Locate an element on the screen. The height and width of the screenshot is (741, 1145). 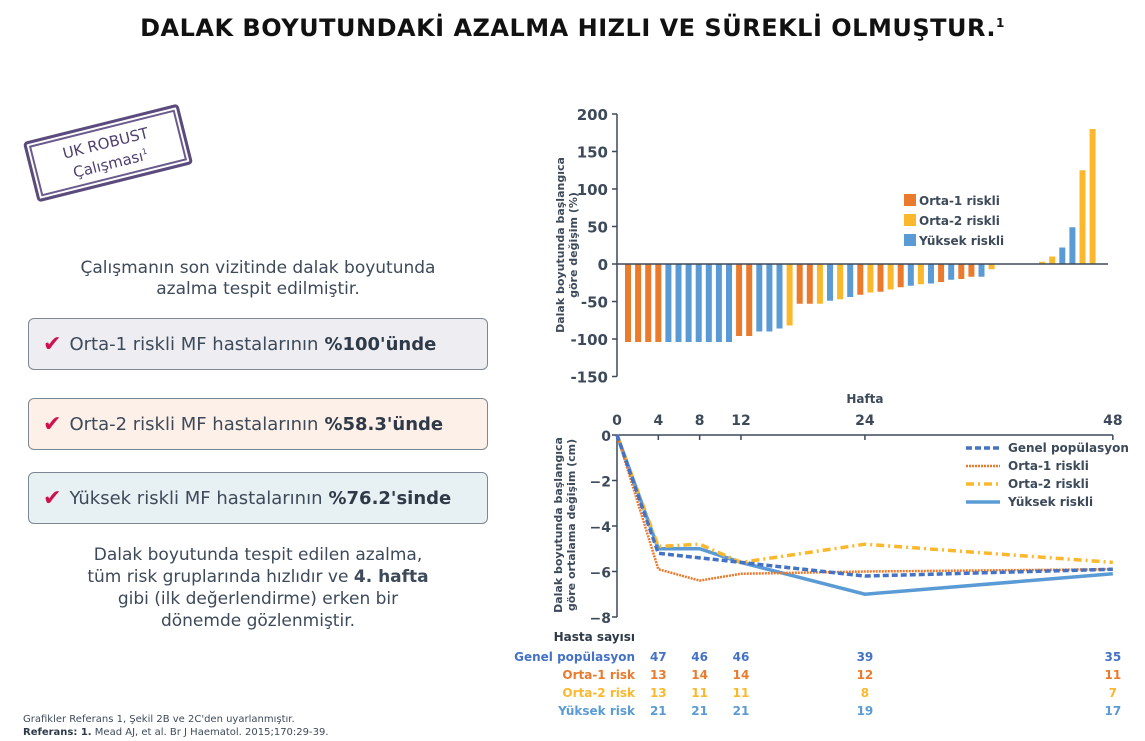
y-tick-label: −8 is located at coordinates (600, 619).